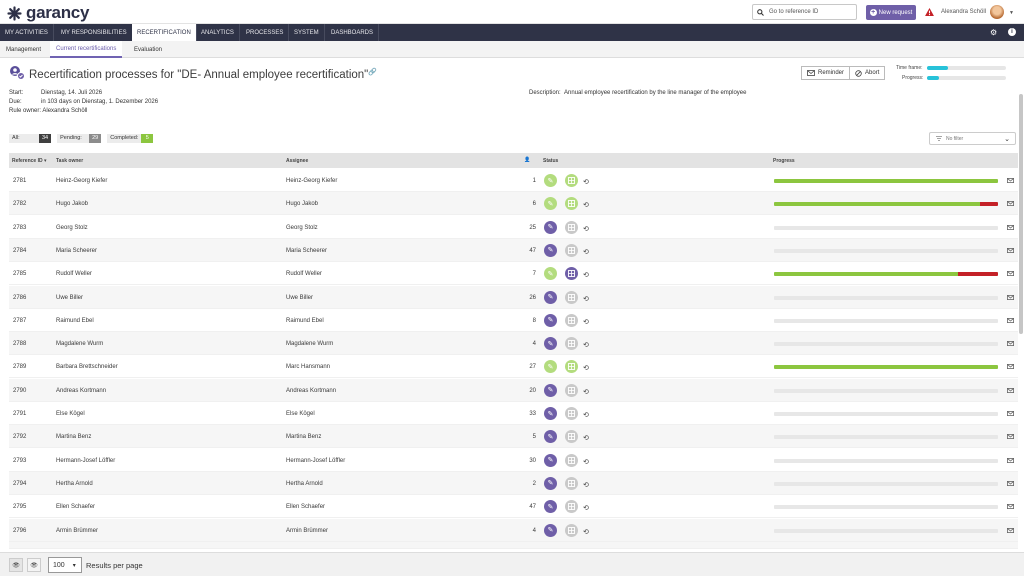 The image size is (1024, 576). Describe the element at coordinates (307, 32) in the screenshot. I see `nav-system: SYSTEM` at that location.